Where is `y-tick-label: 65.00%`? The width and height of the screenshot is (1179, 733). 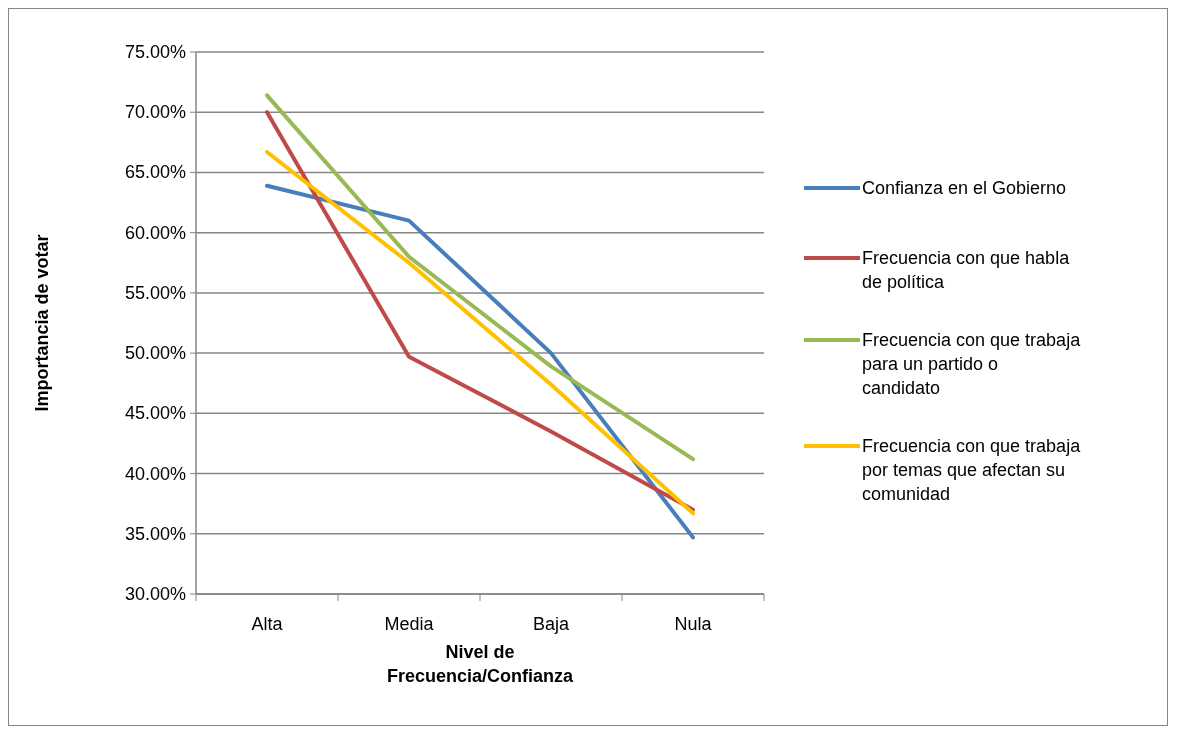
y-tick-label: 65.00% is located at coordinates (155, 172).